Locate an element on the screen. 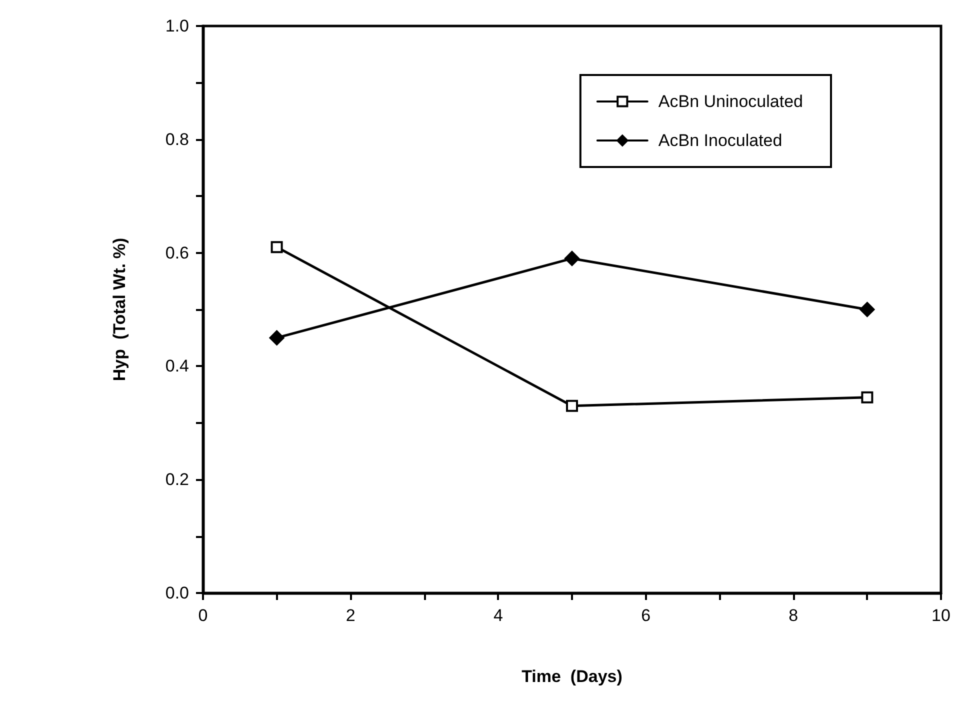 Image resolution: width=961 pixels, height=704 pixels. x-tick-label: 10 is located at coordinates (941, 615).